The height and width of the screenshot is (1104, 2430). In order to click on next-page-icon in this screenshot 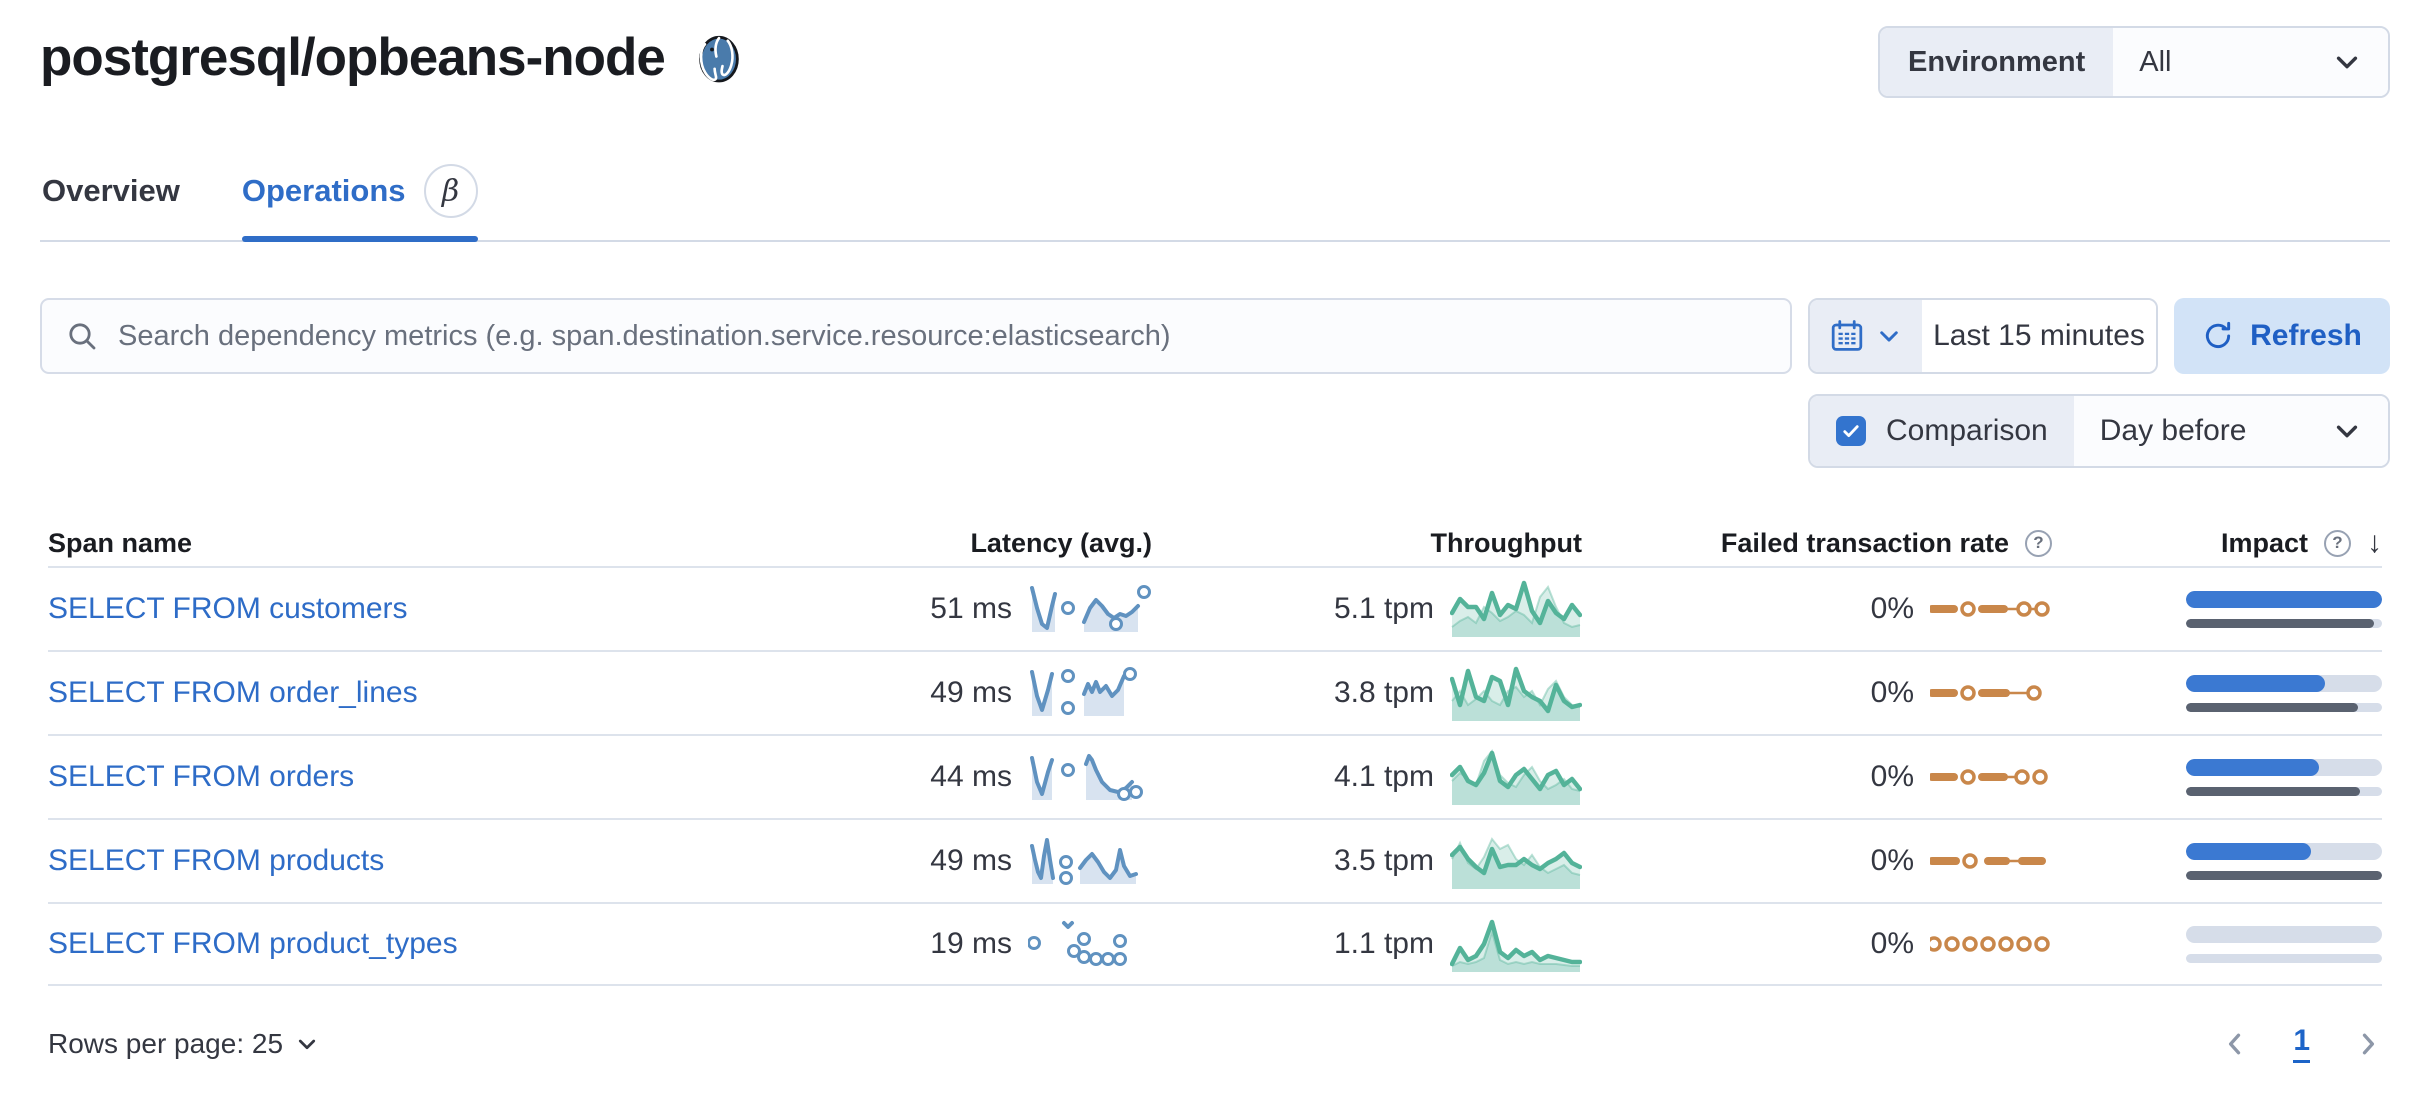, I will do `click(2368, 1044)`.